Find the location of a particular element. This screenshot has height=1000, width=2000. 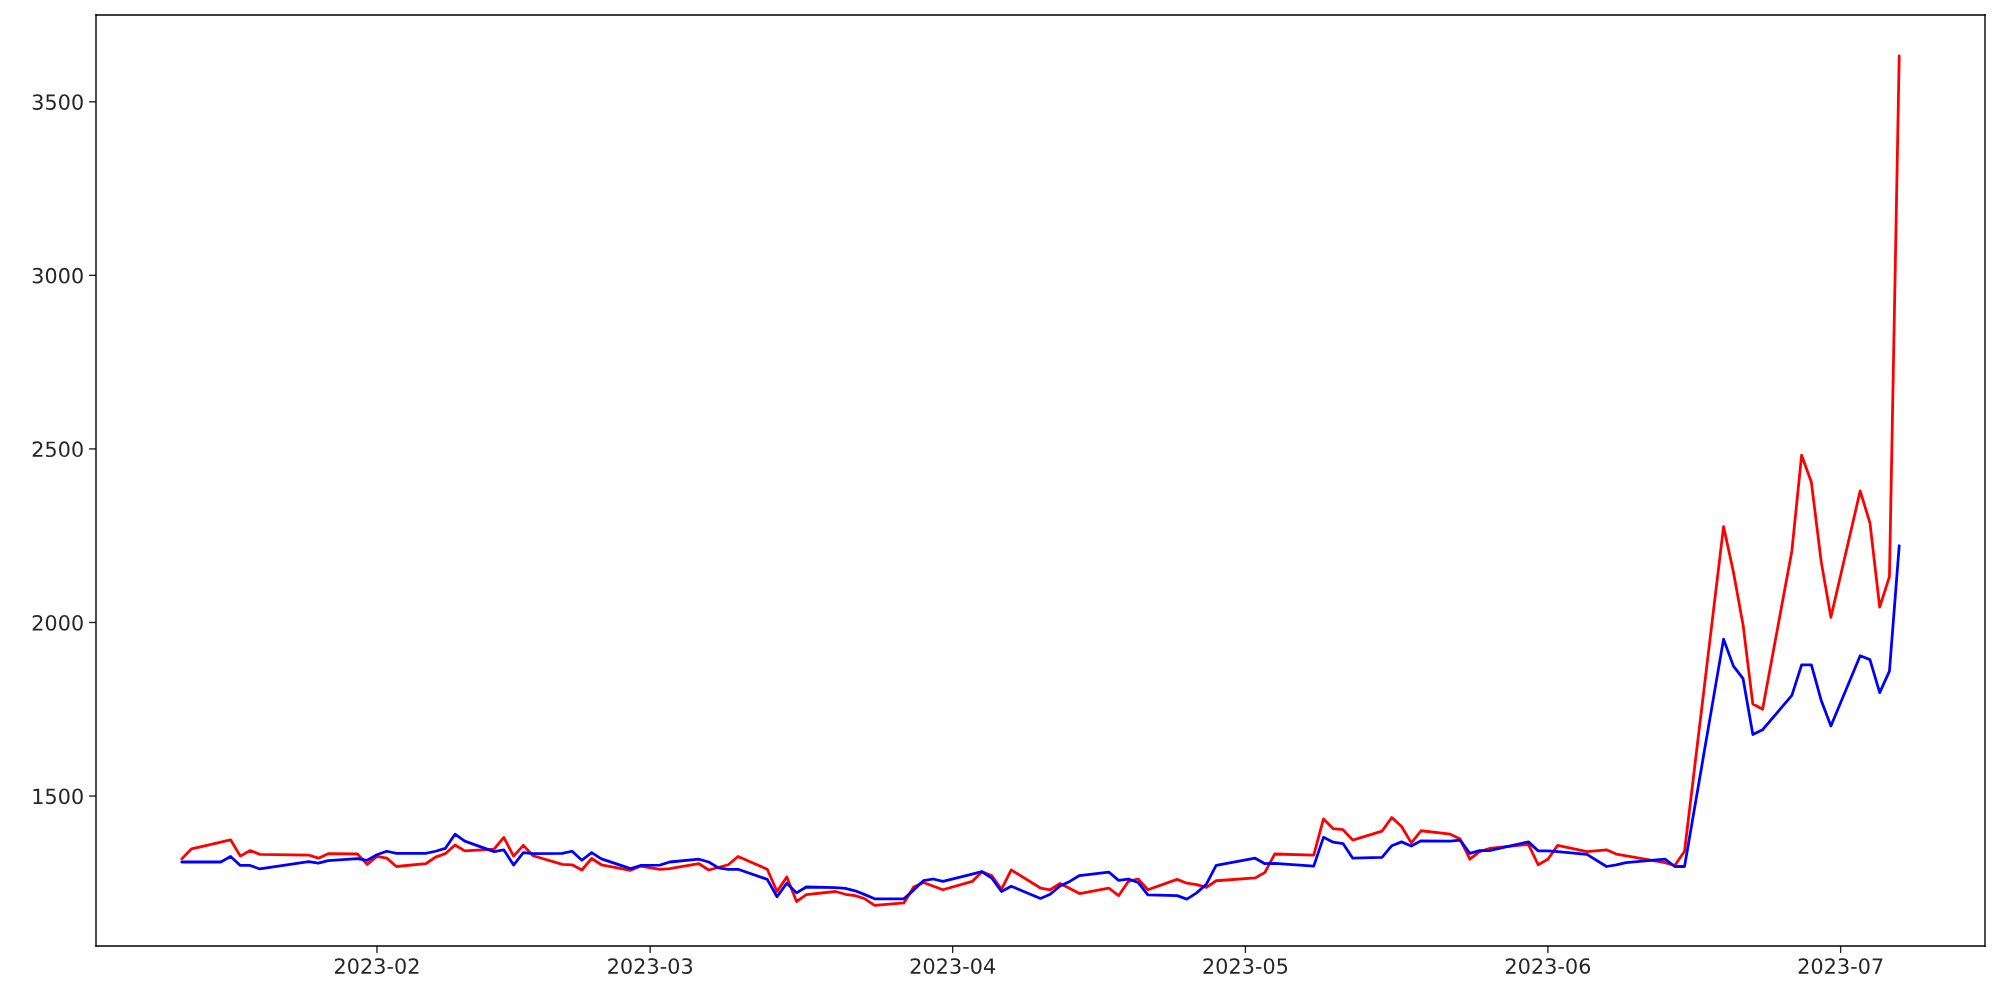

y-tick-label: 2000 is located at coordinates (57, 622).